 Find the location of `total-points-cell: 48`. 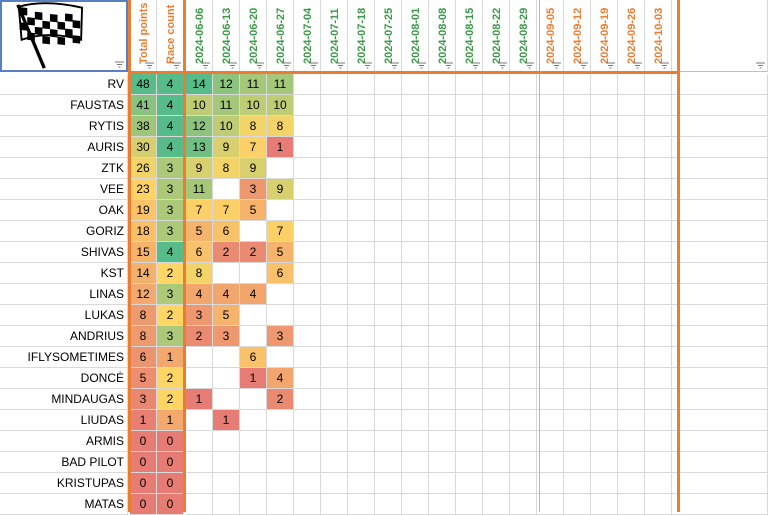

total-points-cell: 48 is located at coordinates (143, 84).